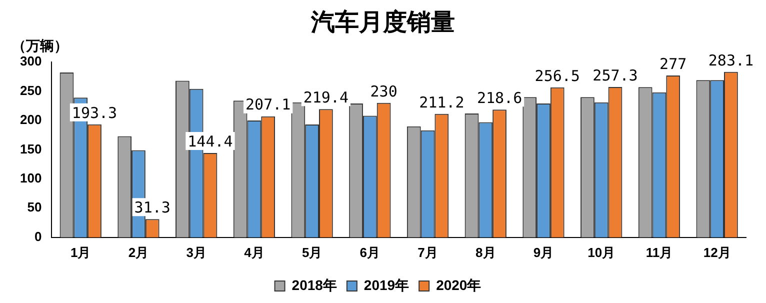  Describe the element at coordinates (441, 102) in the screenshot. I see `data-label: 211.2` at that location.